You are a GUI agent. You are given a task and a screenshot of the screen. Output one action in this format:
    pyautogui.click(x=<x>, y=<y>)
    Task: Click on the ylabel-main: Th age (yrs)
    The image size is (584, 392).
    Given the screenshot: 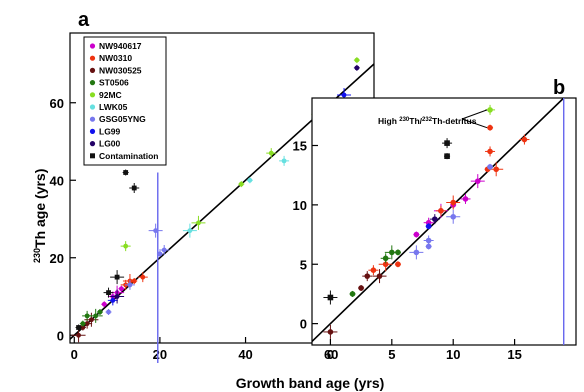 What is the action you would take?
    pyautogui.click(x=40, y=208)
    